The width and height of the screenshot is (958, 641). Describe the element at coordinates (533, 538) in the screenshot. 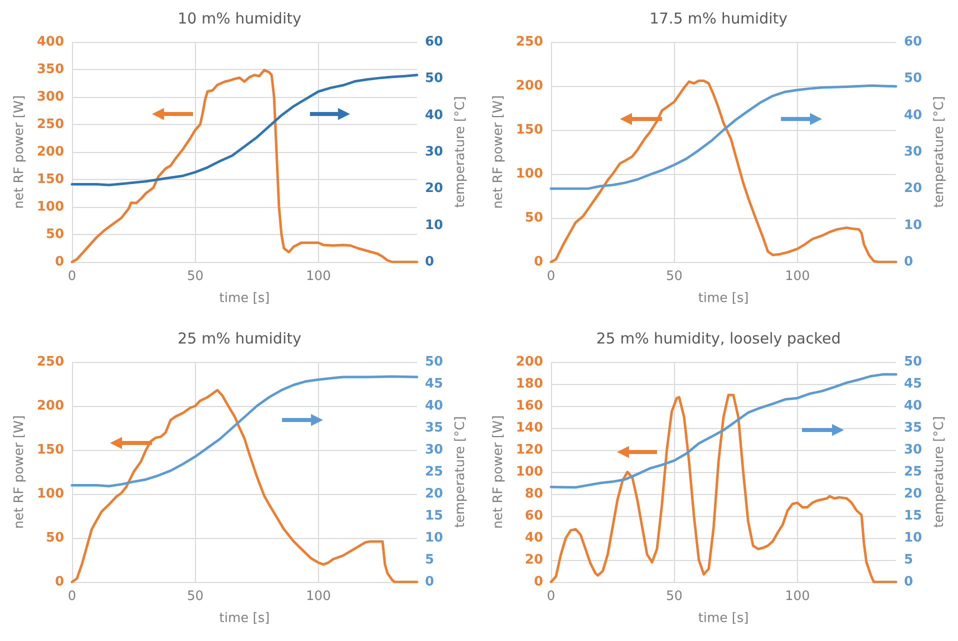

I see `y-tick-label: 40` at that location.